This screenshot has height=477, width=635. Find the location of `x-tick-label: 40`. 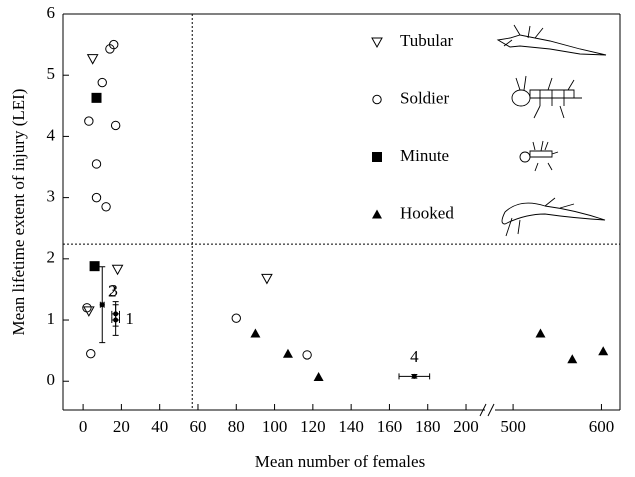

x-tick-label: 40 is located at coordinates (159, 426).